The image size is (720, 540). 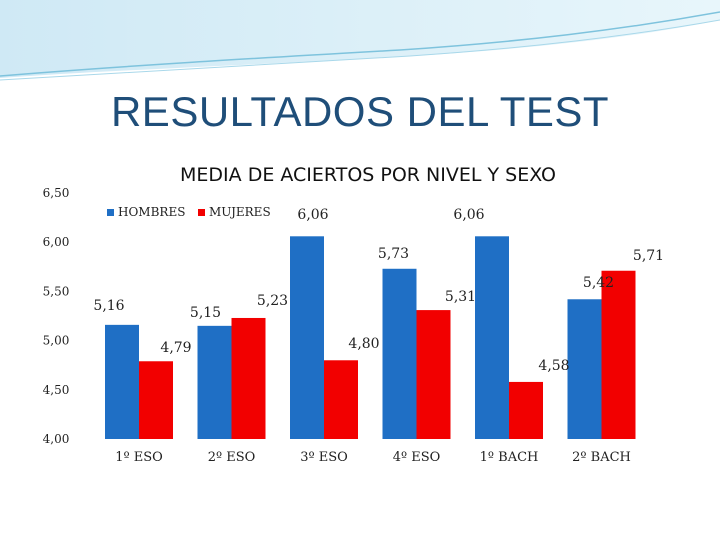 What do you see at coordinates (393, 254) in the screenshot?
I see `data-label-hombres: 5,73` at bounding box center [393, 254].